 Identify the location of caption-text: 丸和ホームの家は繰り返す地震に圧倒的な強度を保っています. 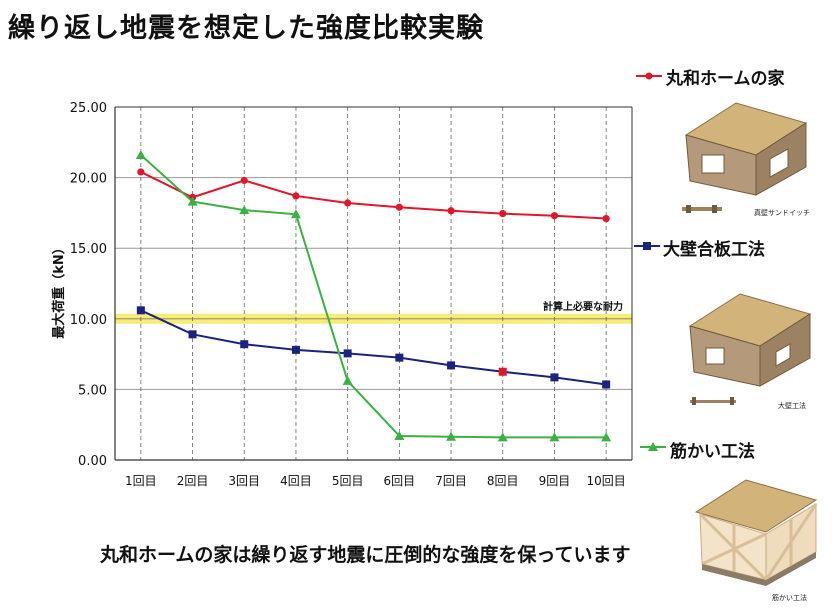
(365, 555).